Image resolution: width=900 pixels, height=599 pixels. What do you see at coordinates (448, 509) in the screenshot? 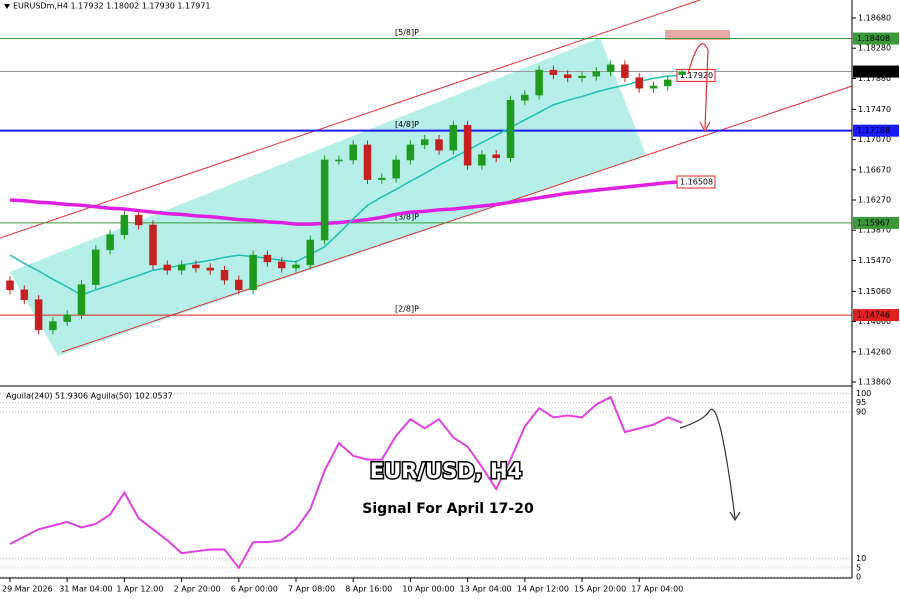
I see `annotation-subtitle: Signal For April 17-20` at bounding box center [448, 509].